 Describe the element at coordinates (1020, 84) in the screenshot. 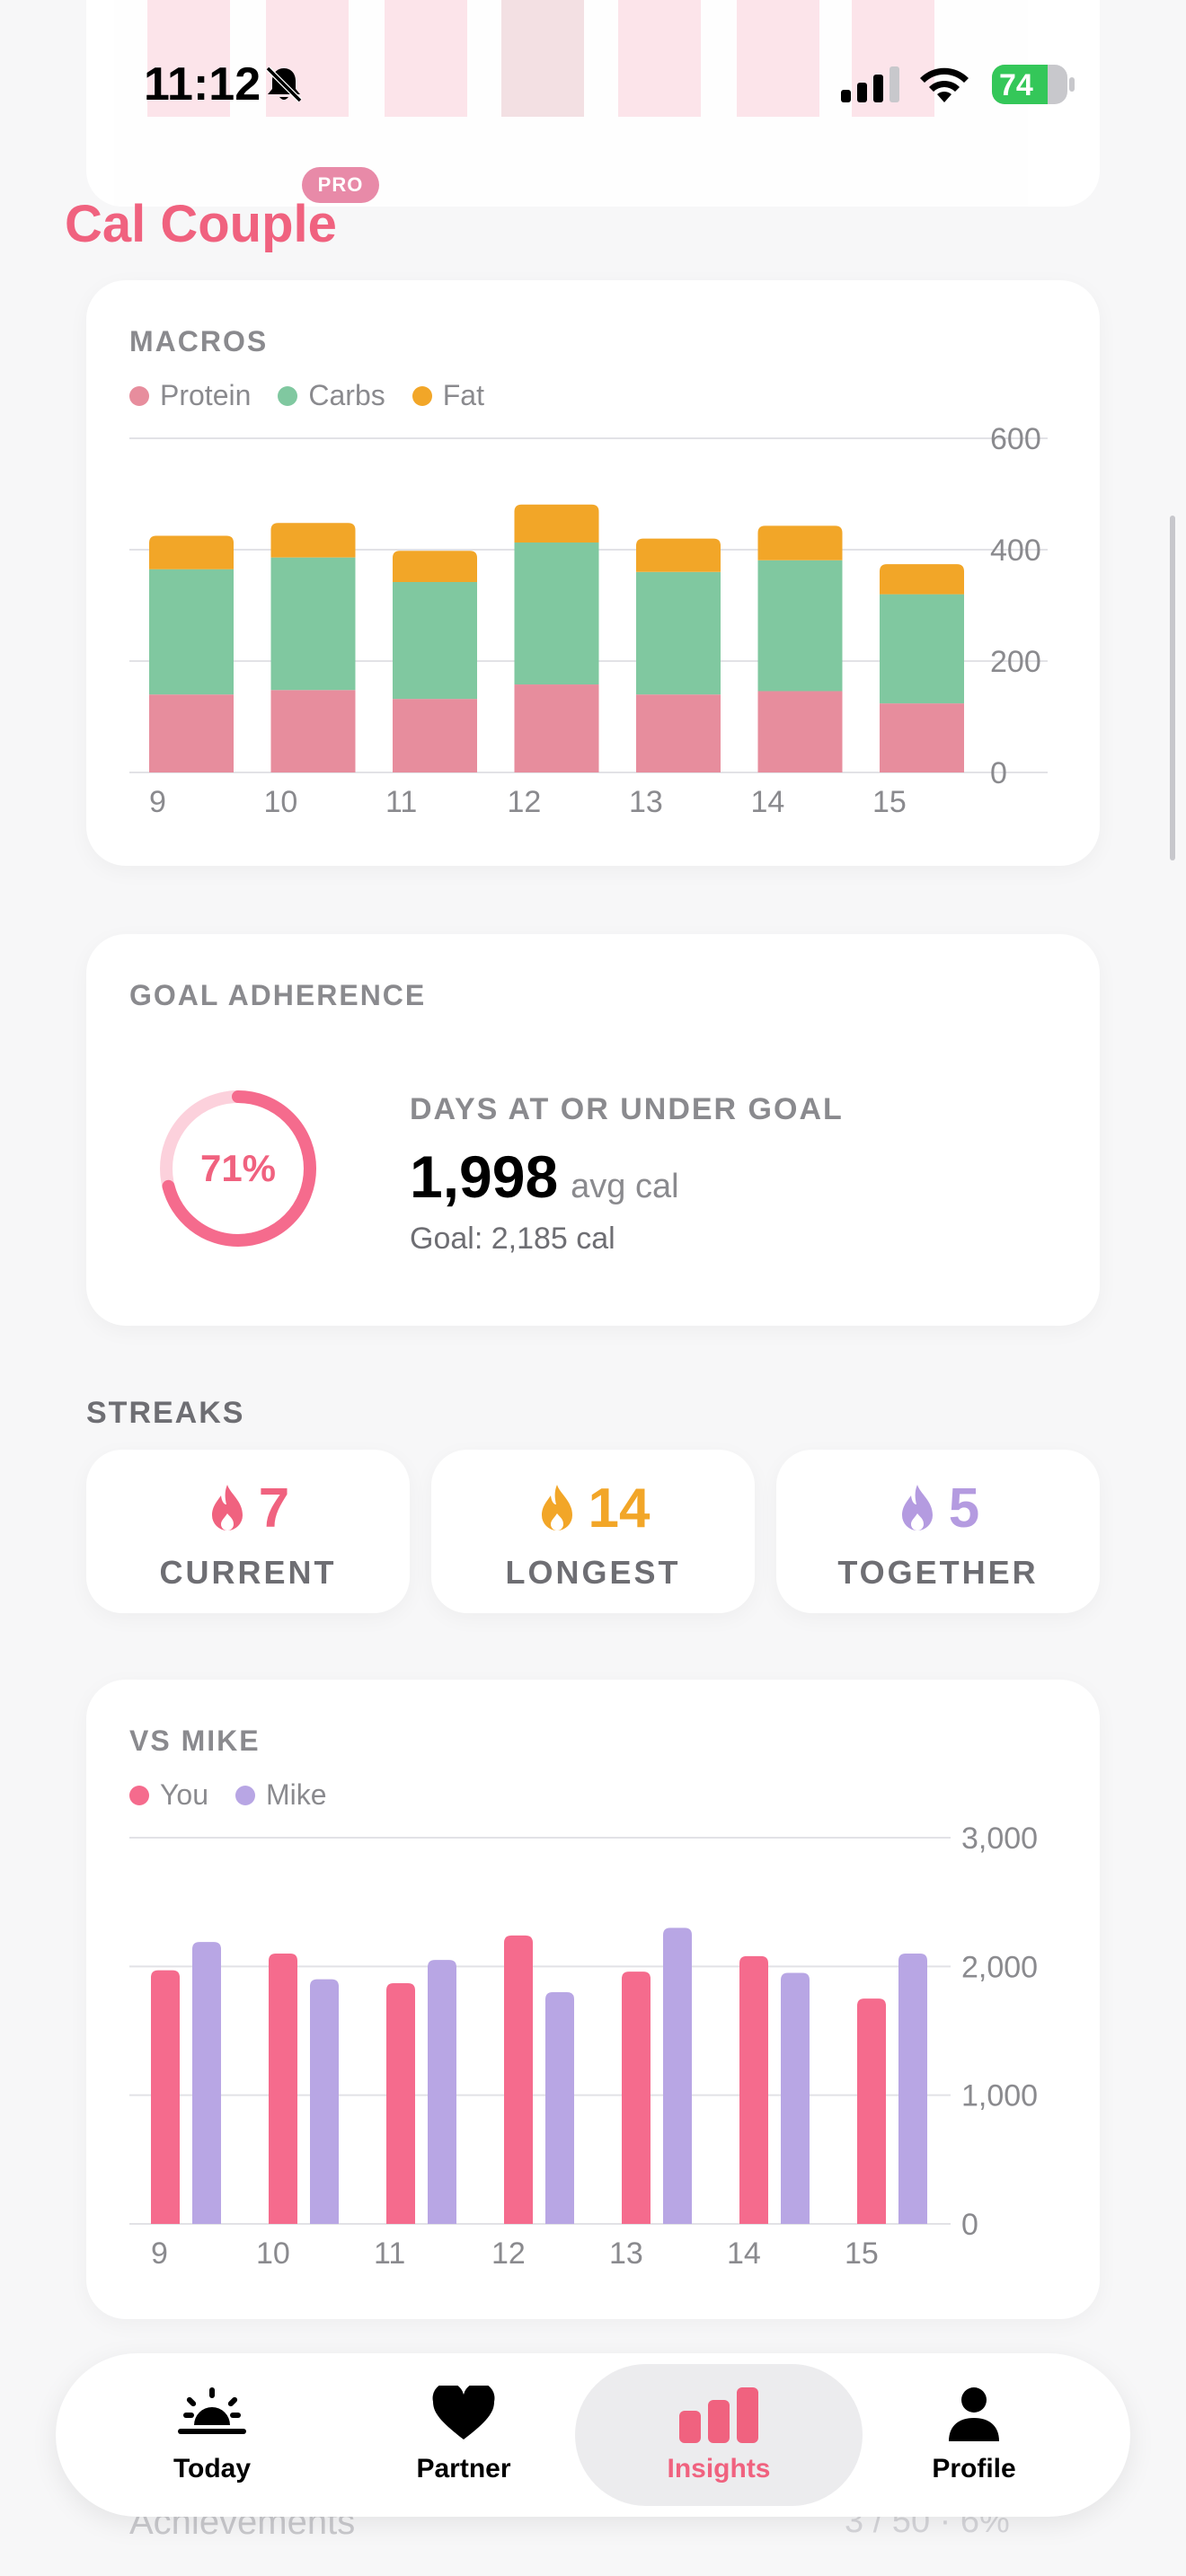

I see `battery-fill` at that location.